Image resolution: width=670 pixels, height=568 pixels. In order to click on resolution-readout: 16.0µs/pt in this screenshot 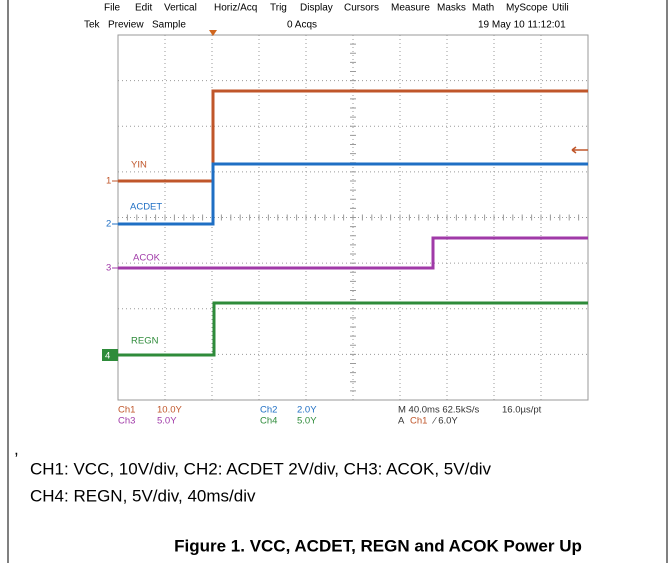, I will do `click(522, 410)`.